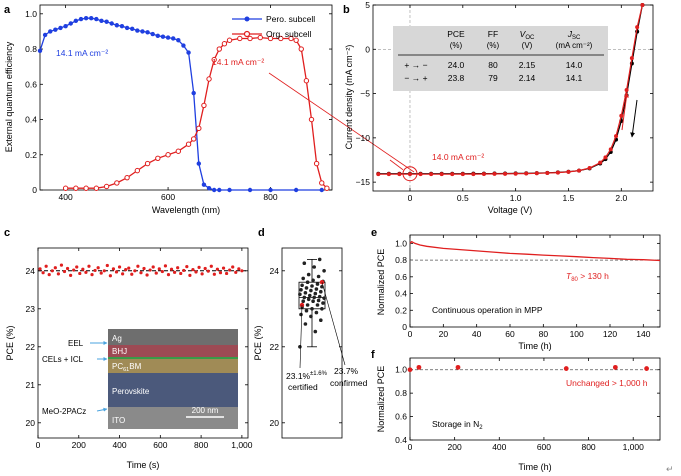 The height and width of the screenshot is (476, 681). Describe the element at coordinates (444, 334) in the screenshot. I see `x-tick-label: 20` at that location.